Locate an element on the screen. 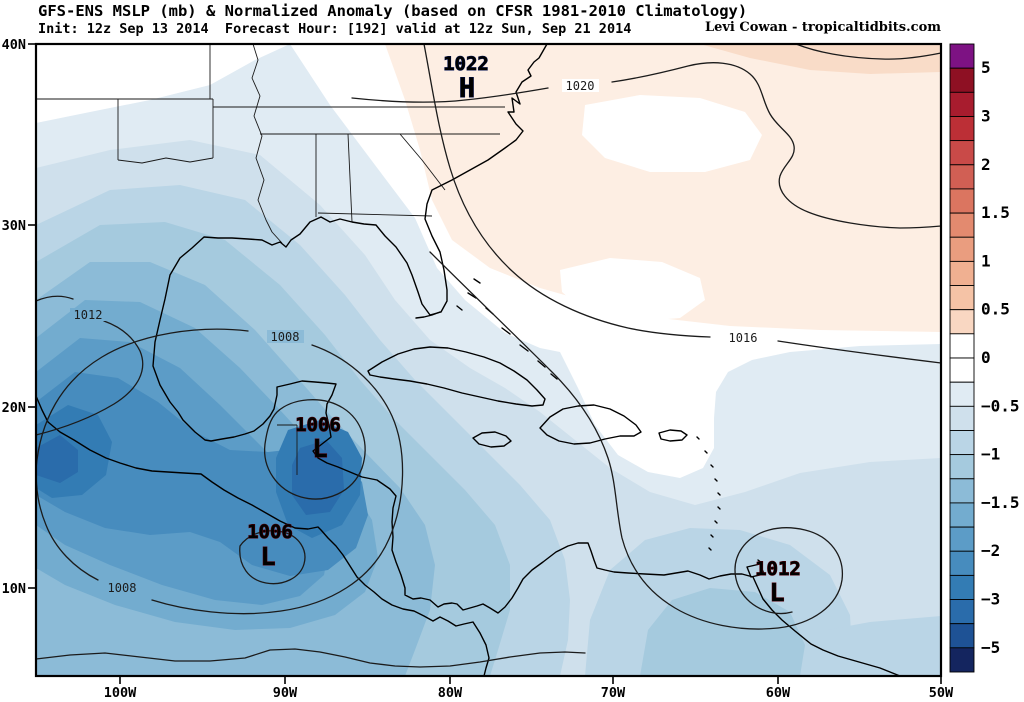 The height and width of the screenshot is (702, 1024). colorbar is located at coordinates (962, 358).